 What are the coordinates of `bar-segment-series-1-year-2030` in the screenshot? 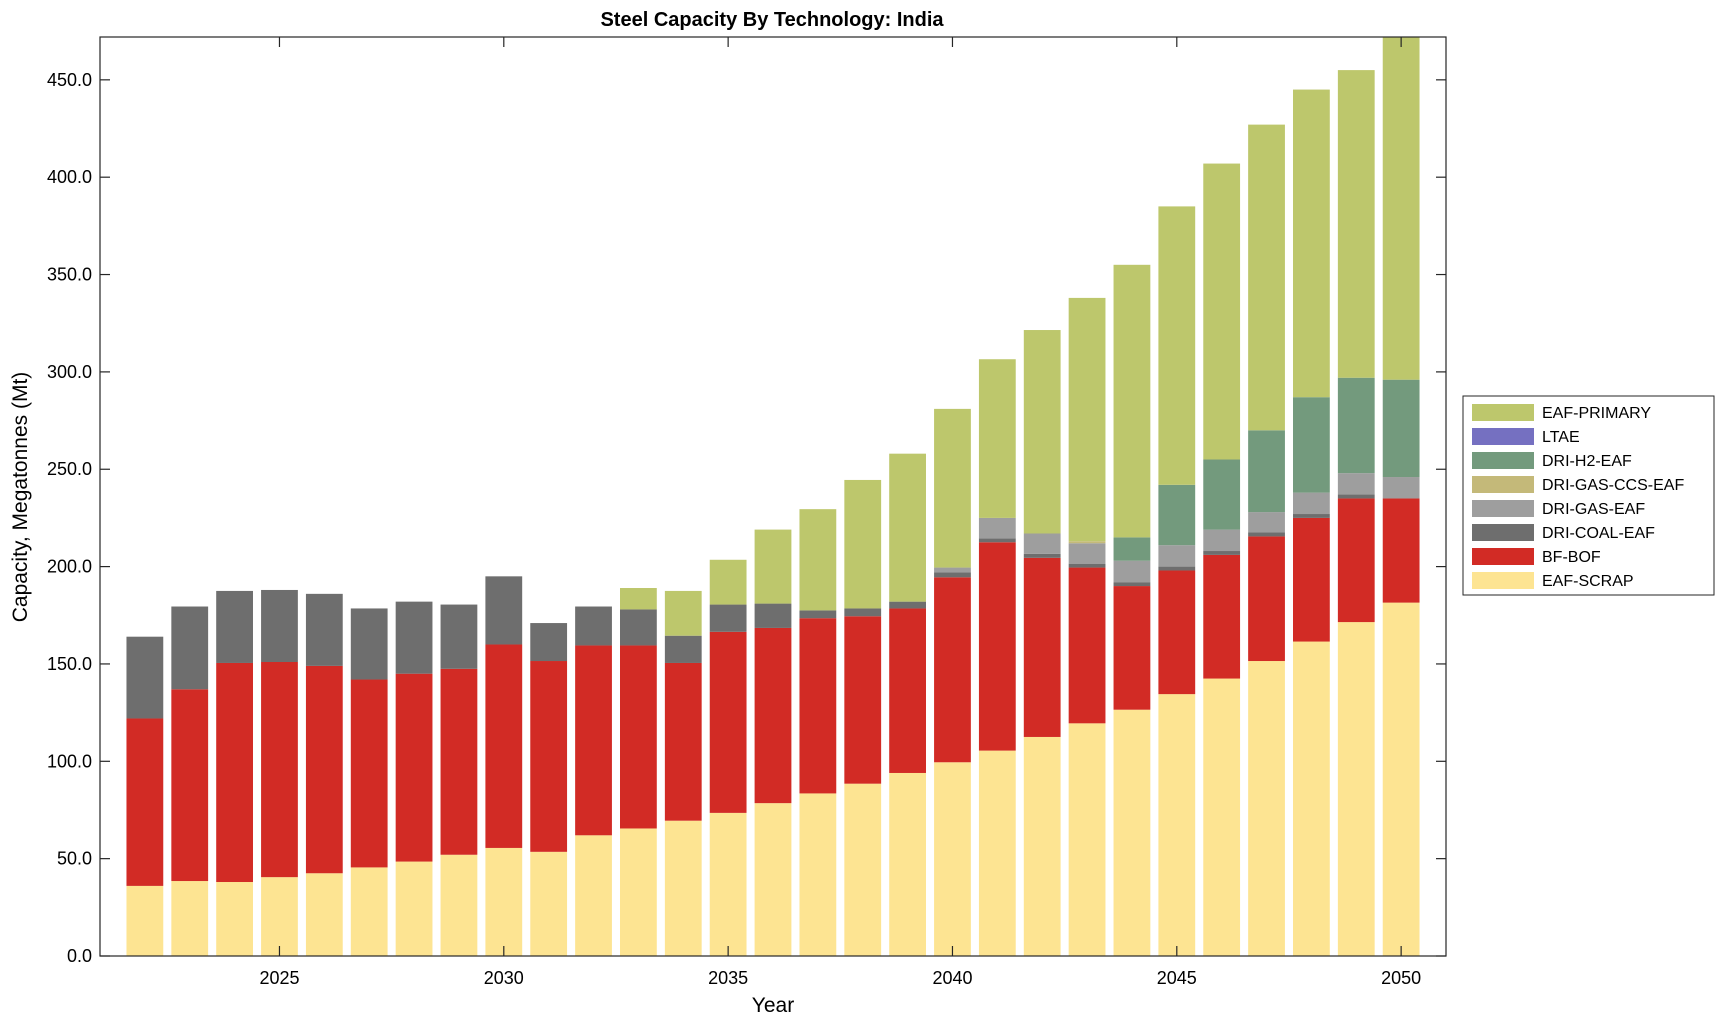 It's located at (504, 746).